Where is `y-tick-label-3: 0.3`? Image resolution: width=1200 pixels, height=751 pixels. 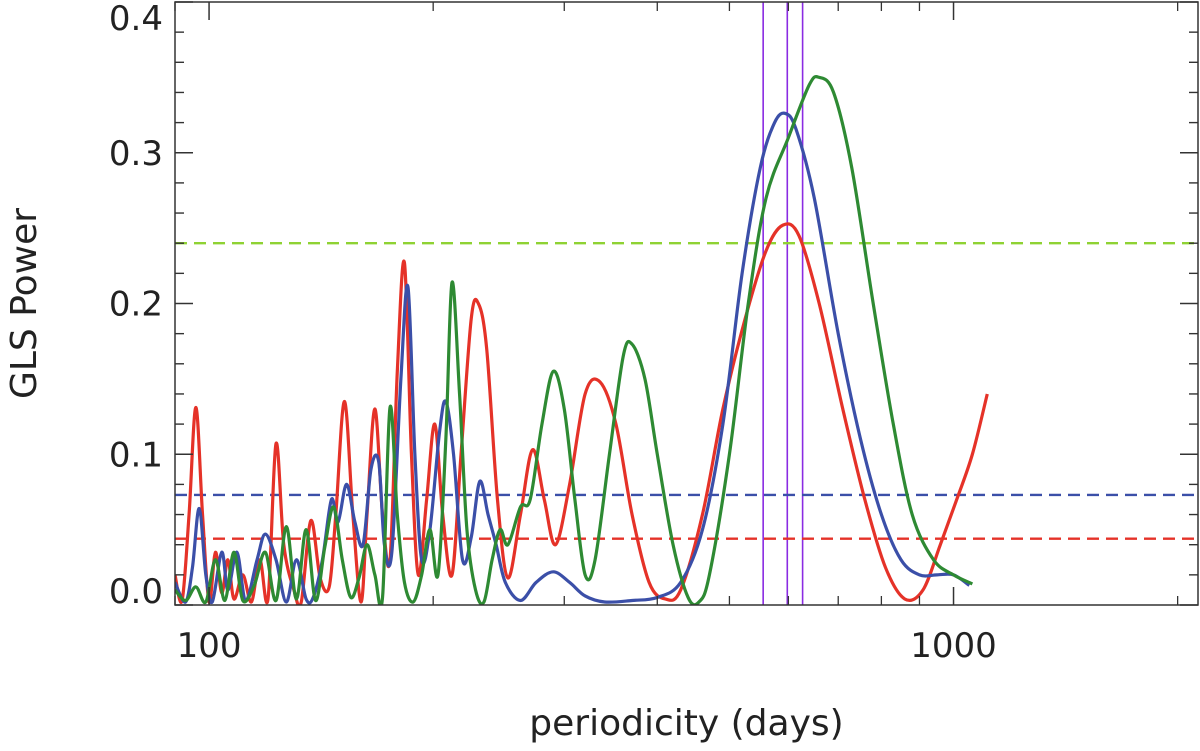
y-tick-label-3: 0.3 is located at coordinates (136, 154).